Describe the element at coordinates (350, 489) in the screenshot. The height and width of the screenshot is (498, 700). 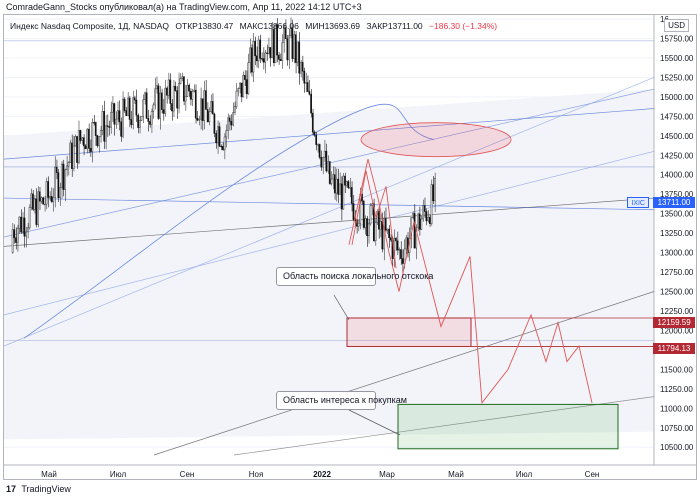
I see `footer: 17 TradingView` at that location.